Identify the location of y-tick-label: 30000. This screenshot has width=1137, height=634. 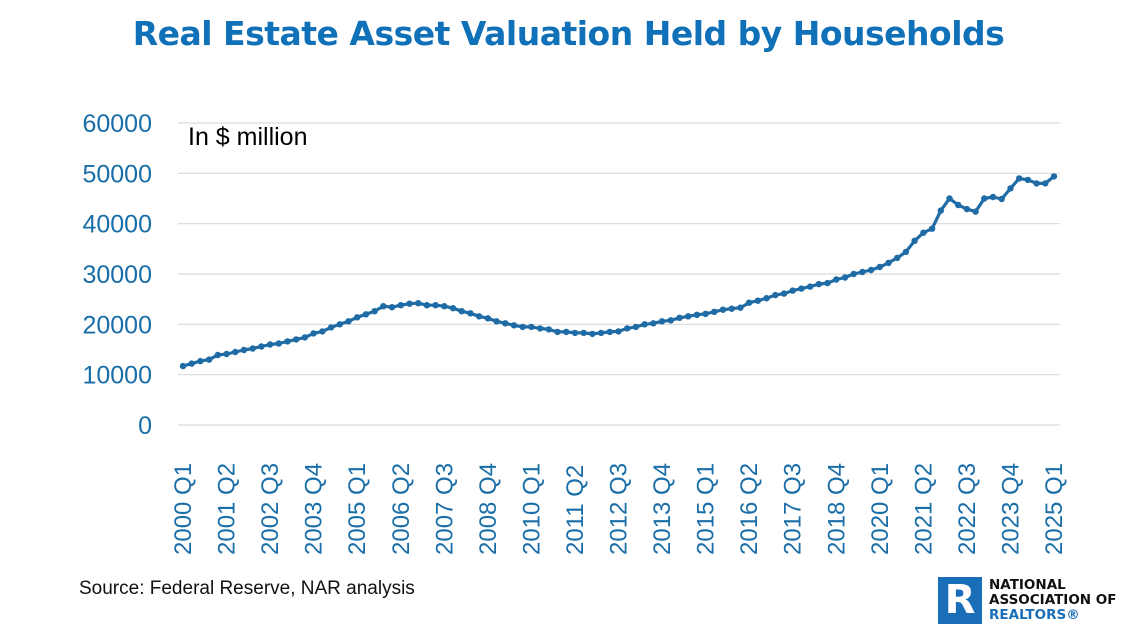
(117, 275).